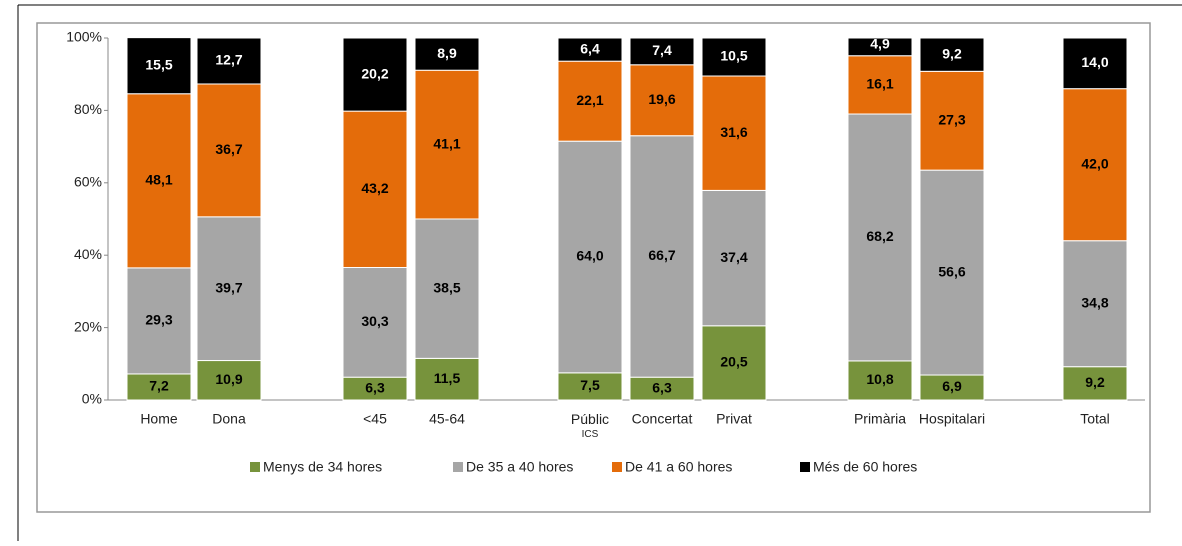  I want to click on value-label: 56,6, so click(951, 271).